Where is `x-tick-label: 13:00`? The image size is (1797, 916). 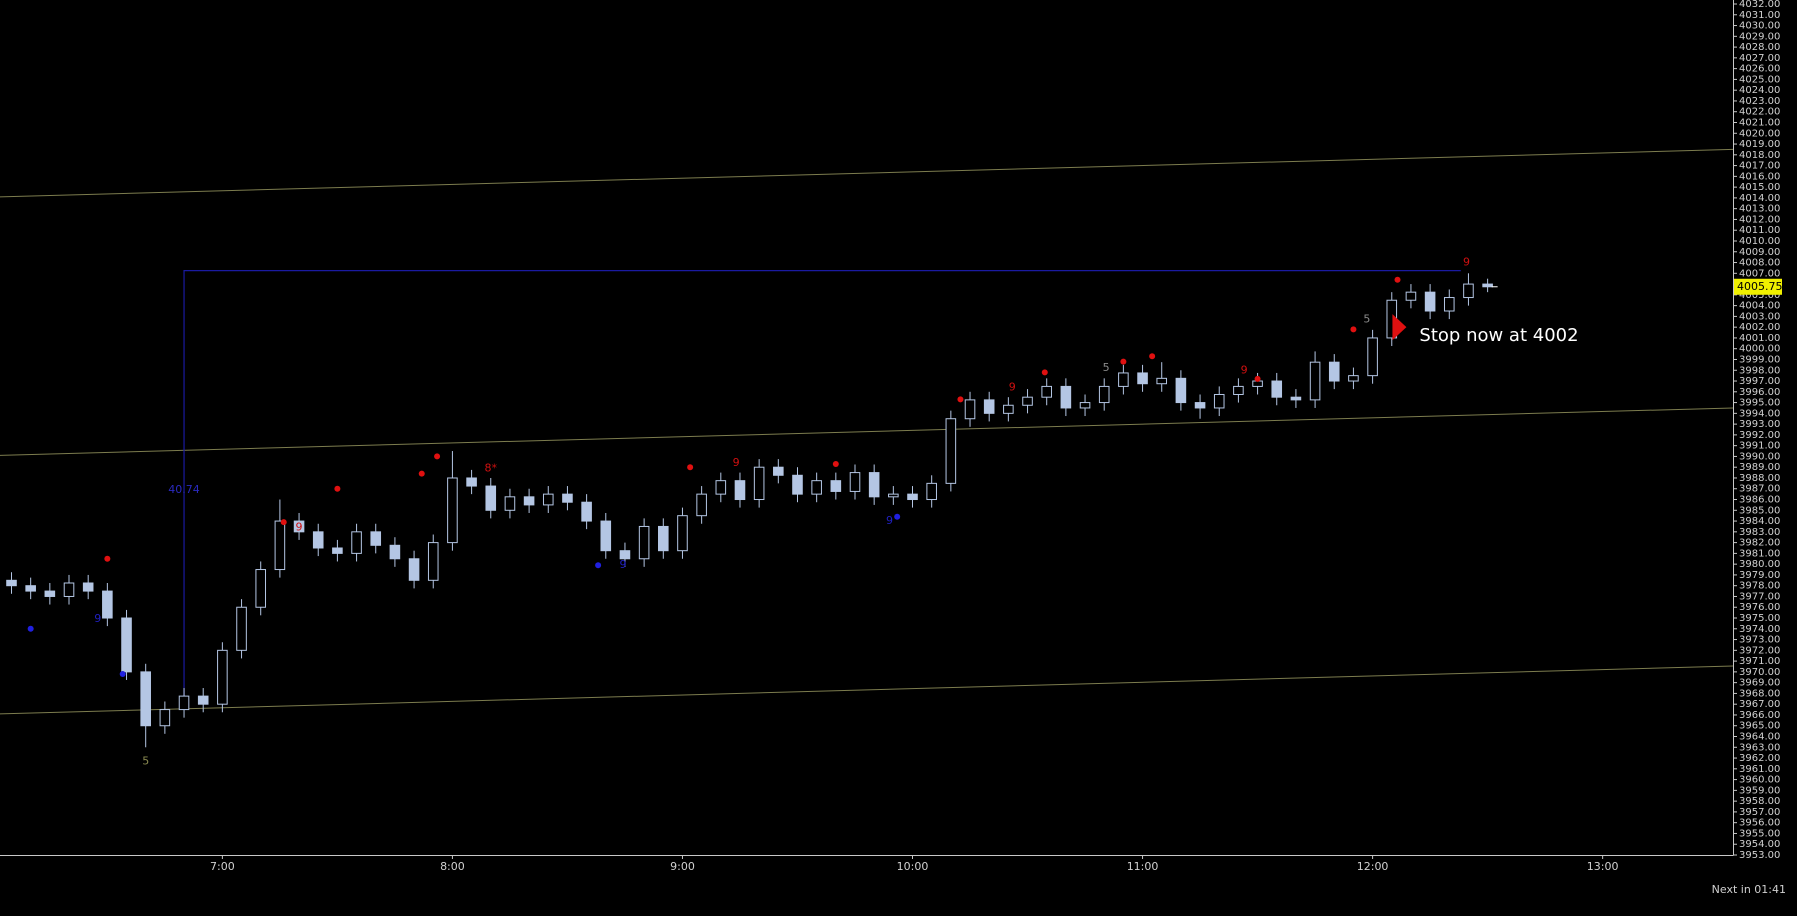
x-tick-label: 13:00 is located at coordinates (1603, 866).